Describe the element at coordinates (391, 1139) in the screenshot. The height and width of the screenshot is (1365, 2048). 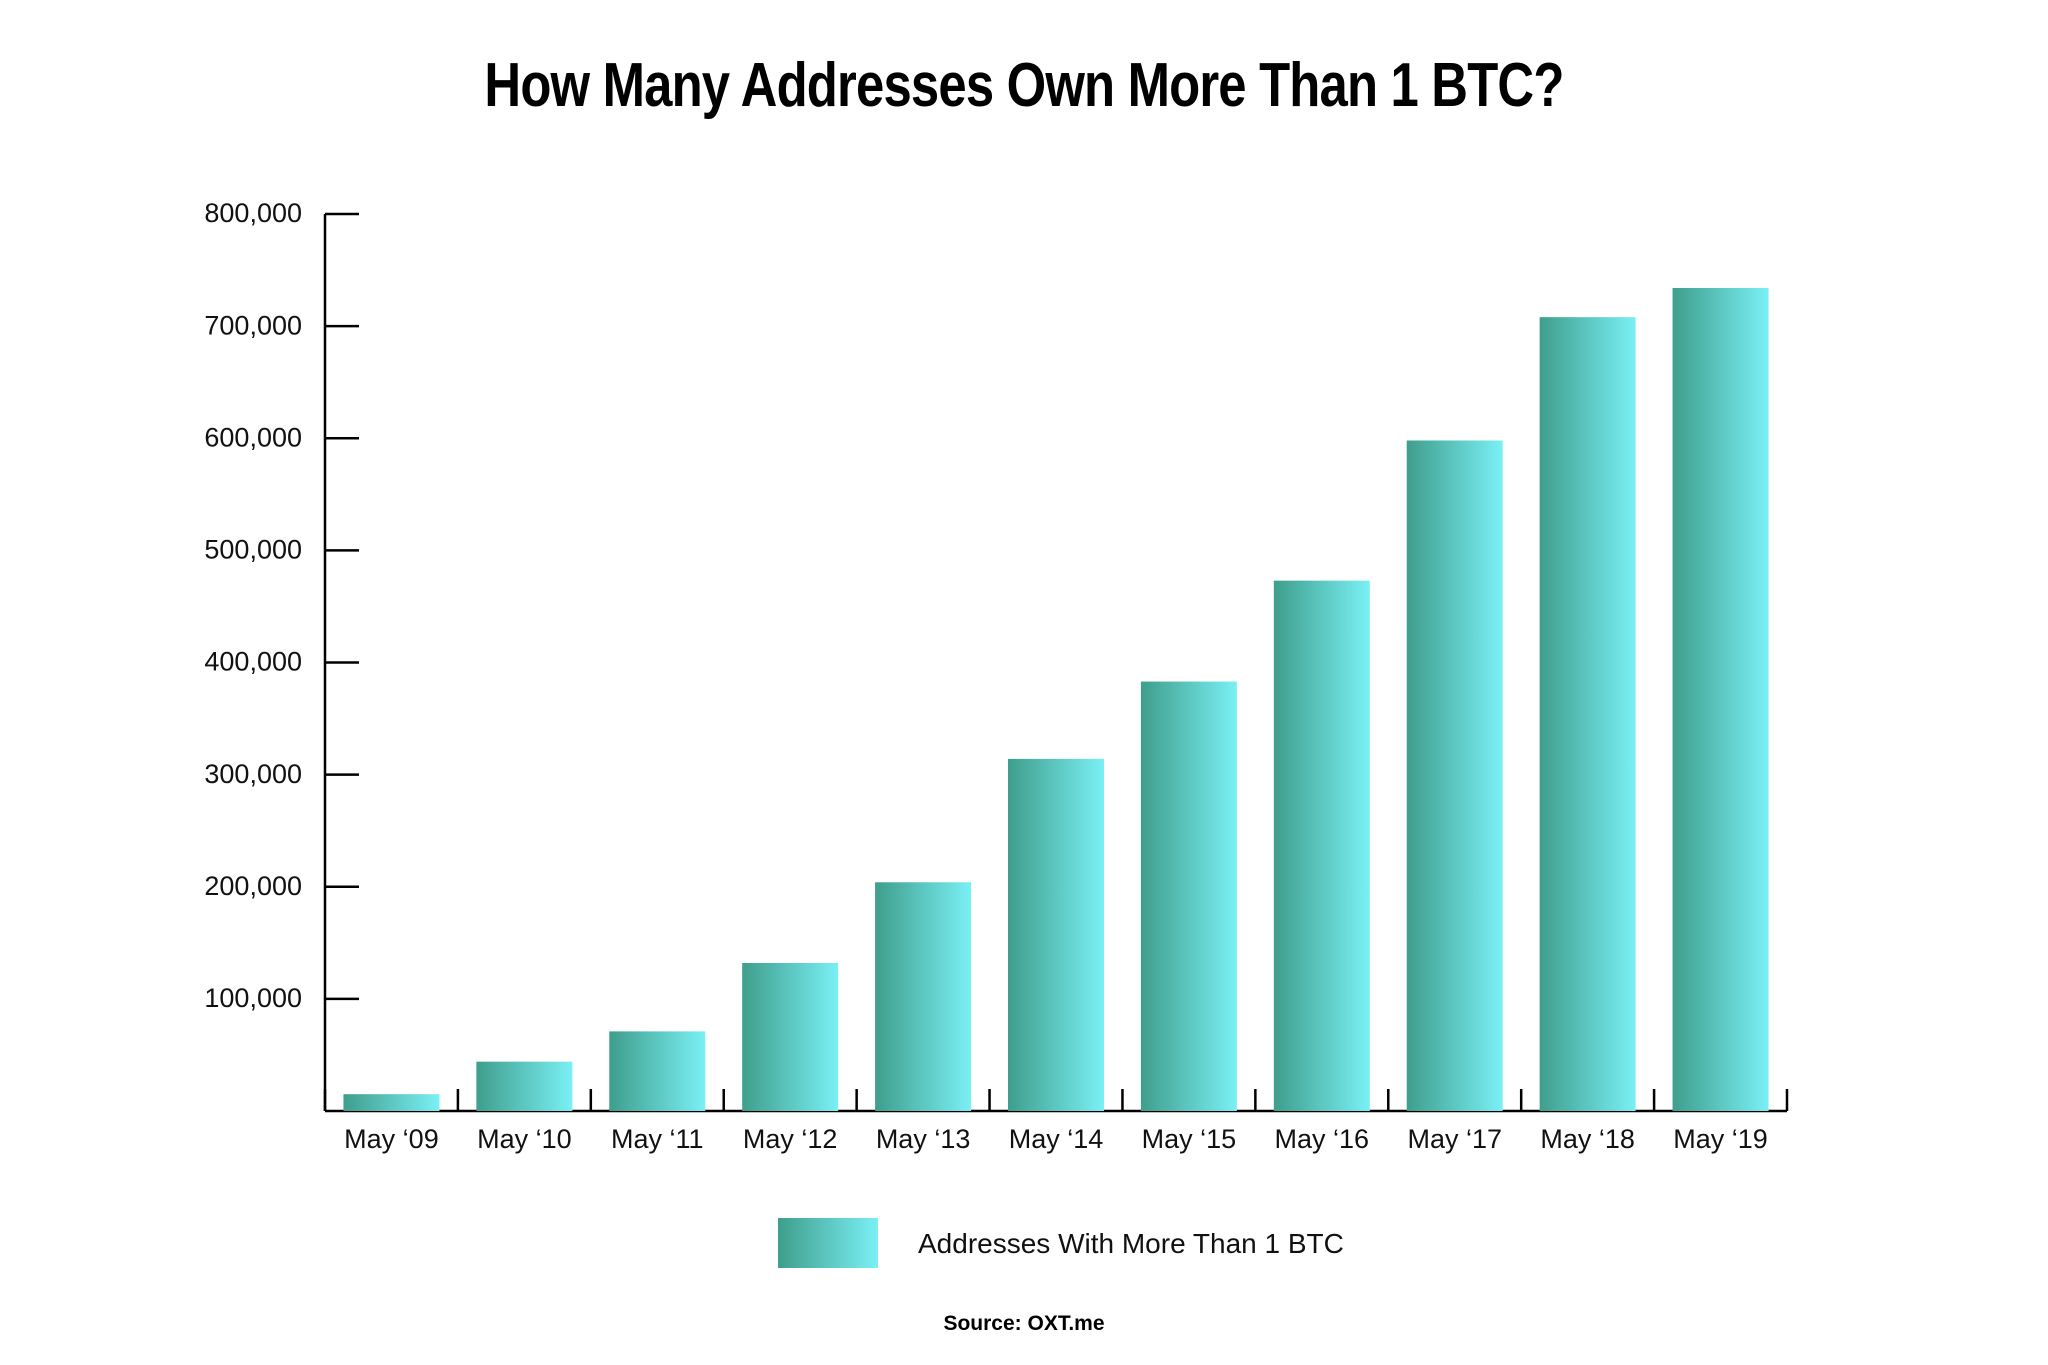
I see `x-tick-label: May ‘09` at that location.